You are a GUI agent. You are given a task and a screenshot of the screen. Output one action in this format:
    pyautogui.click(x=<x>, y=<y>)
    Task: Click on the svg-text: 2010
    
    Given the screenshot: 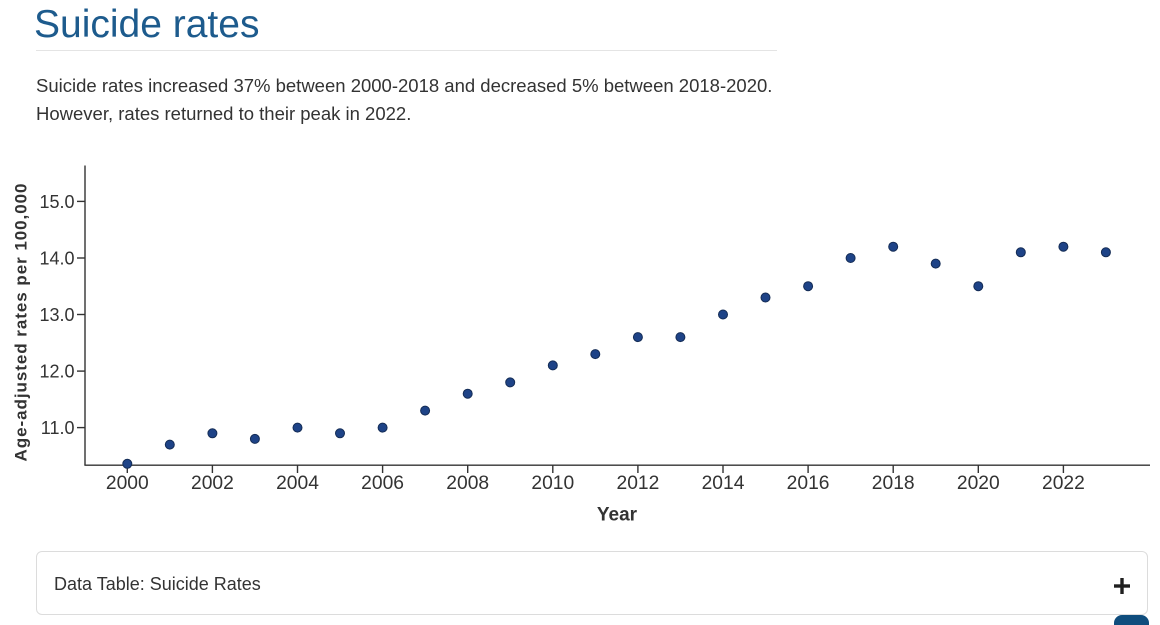 What is the action you would take?
    pyautogui.click(x=552, y=483)
    